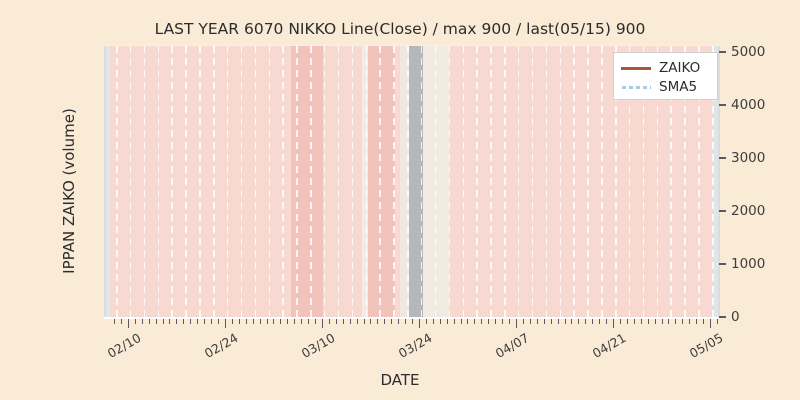 The height and width of the screenshot is (400, 800). Describe the element at coordinates (124, 346) in the screenshot. I see `x-tick-label-02-10: 02/10` at that location.